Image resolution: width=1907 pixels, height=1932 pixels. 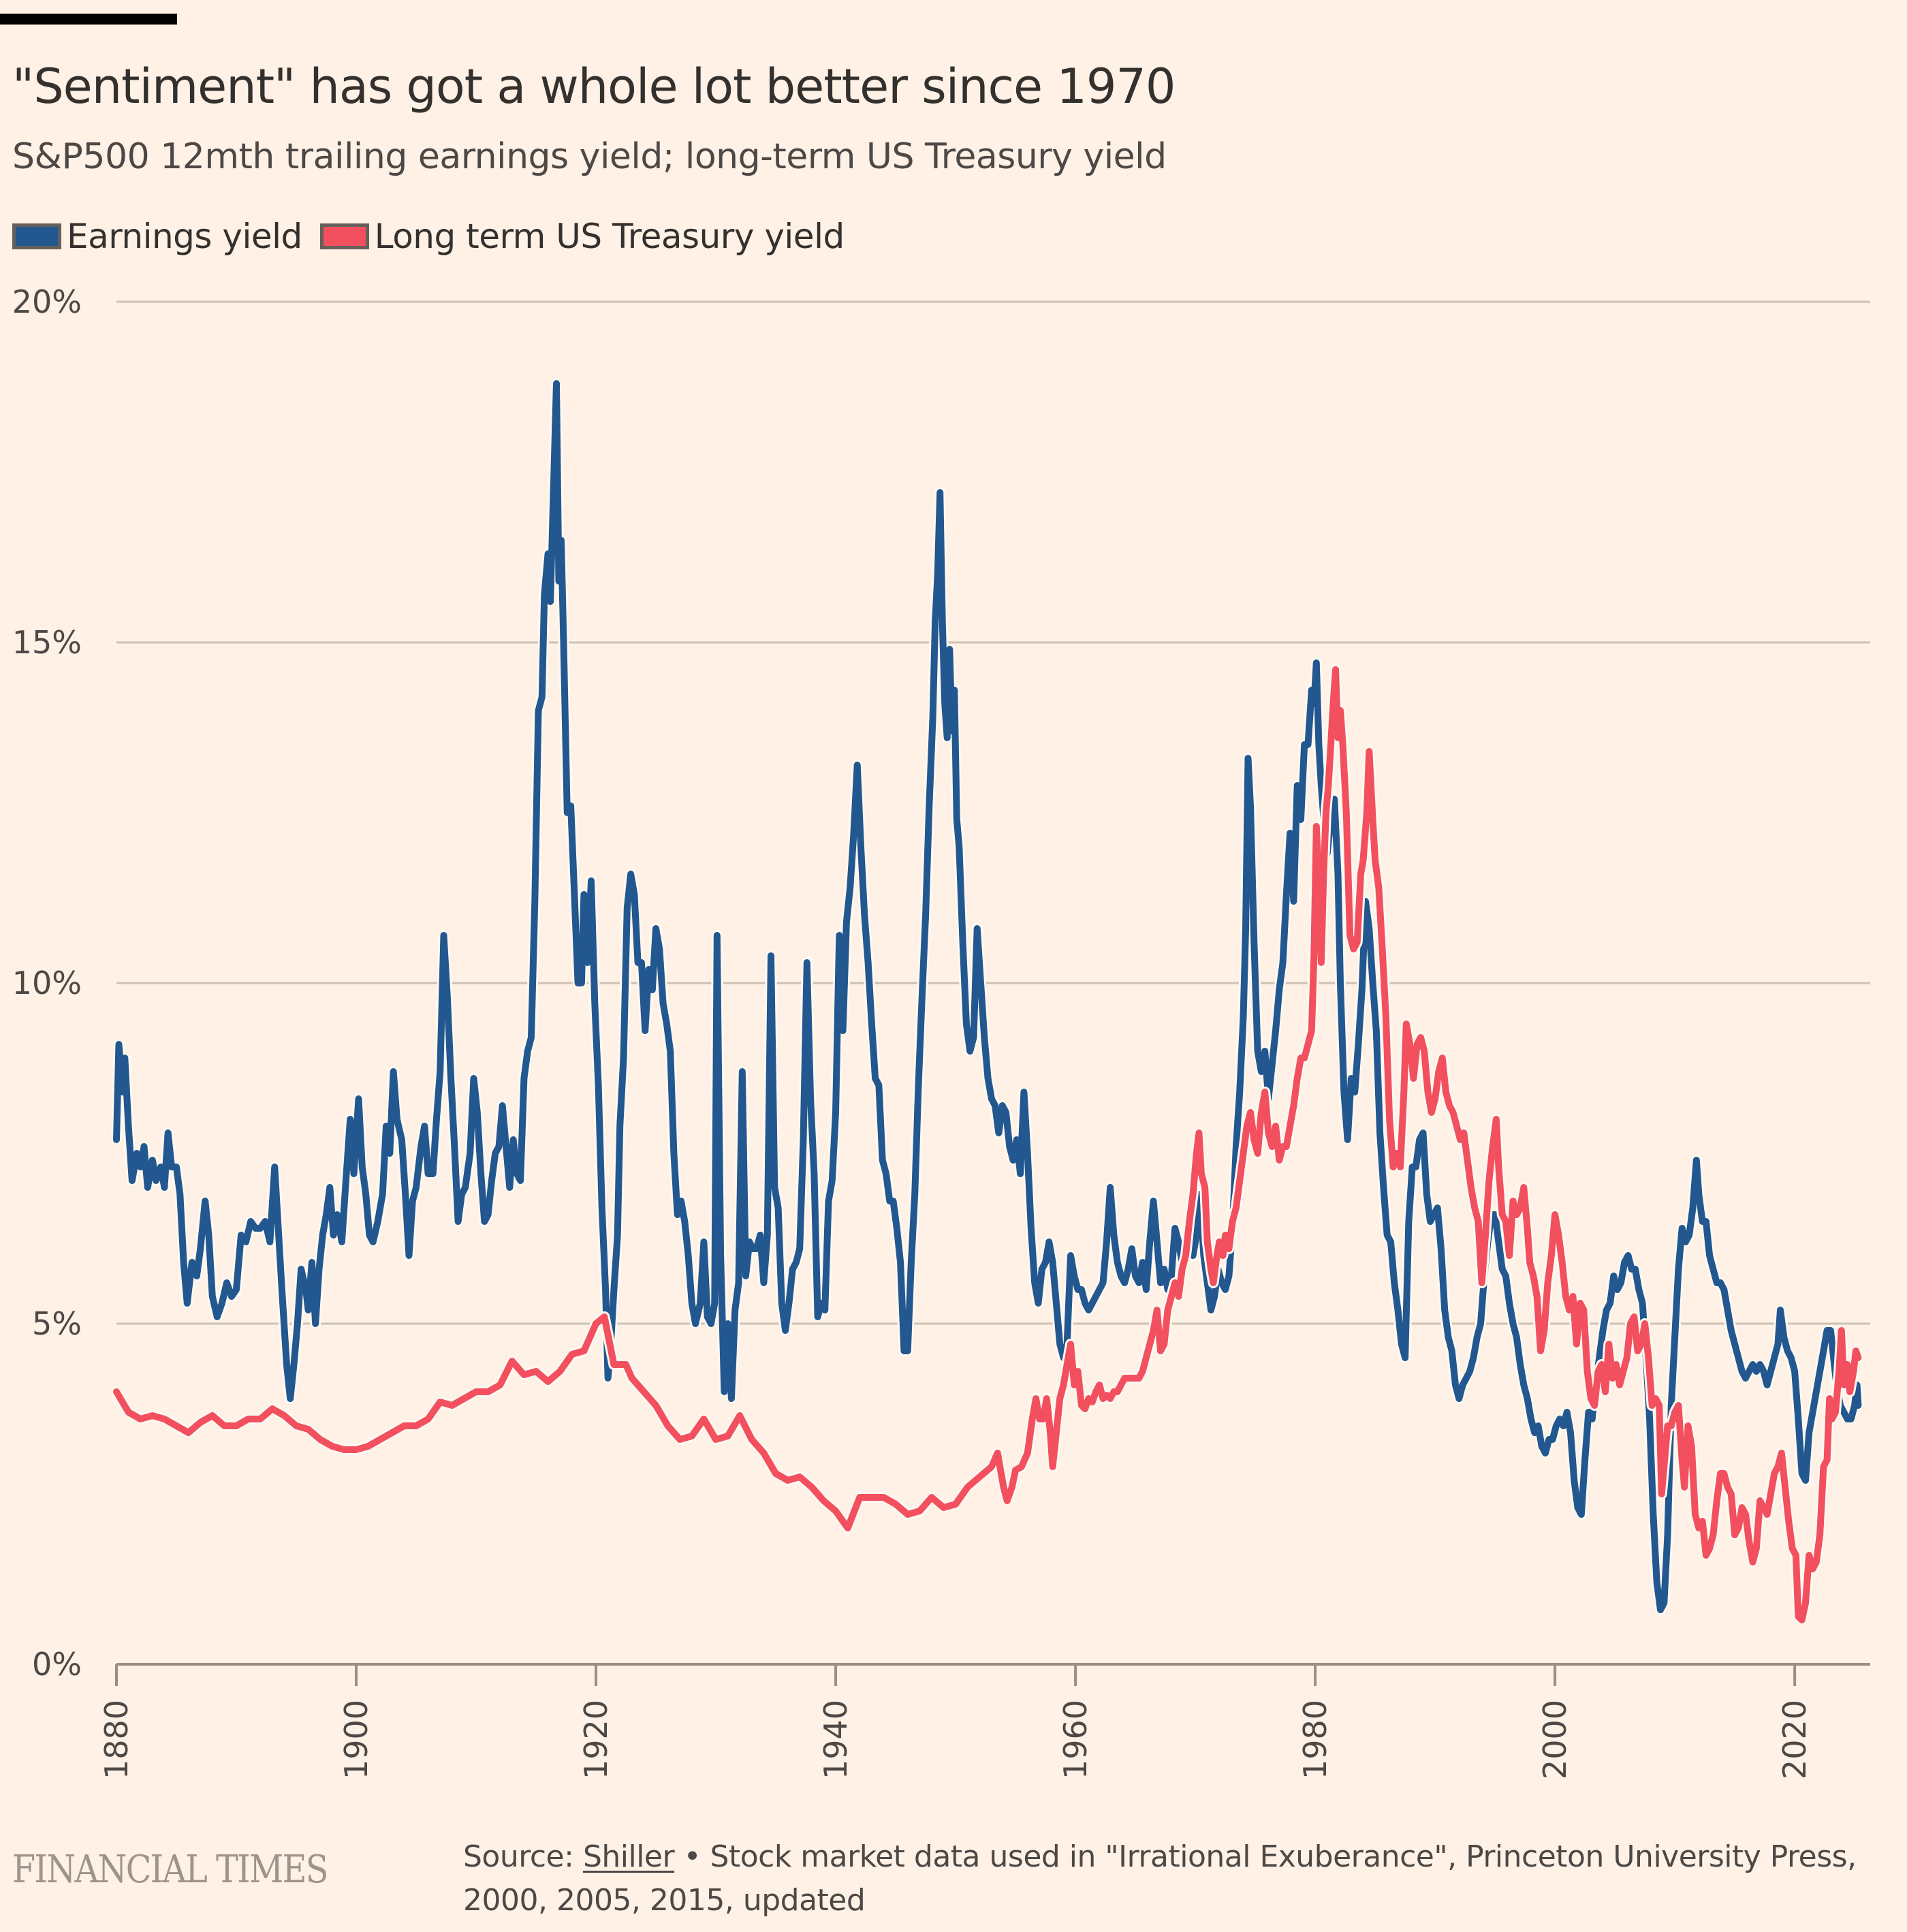 I want to click on x-tick-label: 1940, so click(x=835, y=1739).